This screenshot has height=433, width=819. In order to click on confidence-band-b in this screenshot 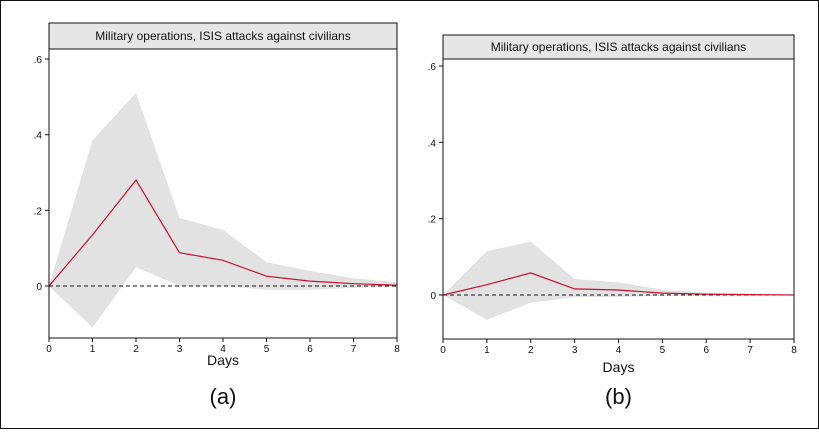, I will do `click(618, 280)`.